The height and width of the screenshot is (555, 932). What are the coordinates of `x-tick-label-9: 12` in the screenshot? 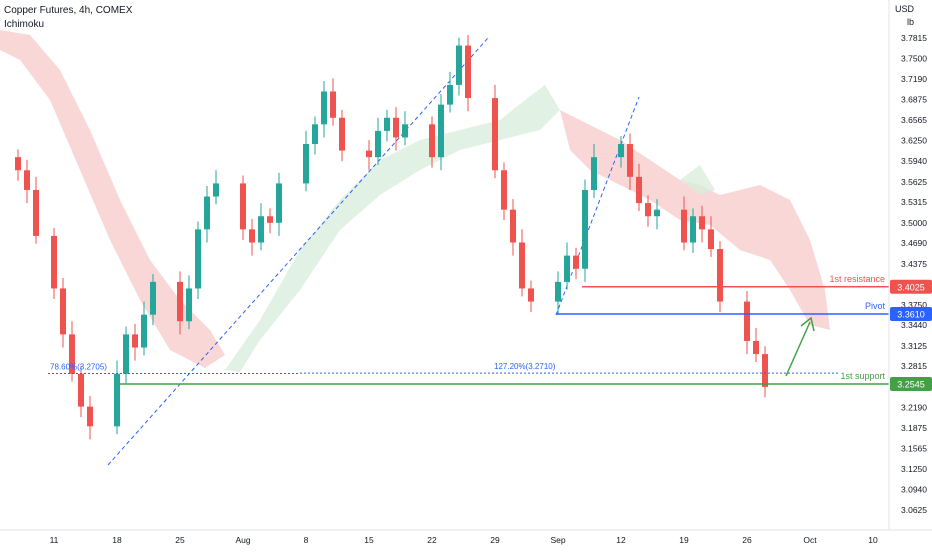 It's located at (621, 540).